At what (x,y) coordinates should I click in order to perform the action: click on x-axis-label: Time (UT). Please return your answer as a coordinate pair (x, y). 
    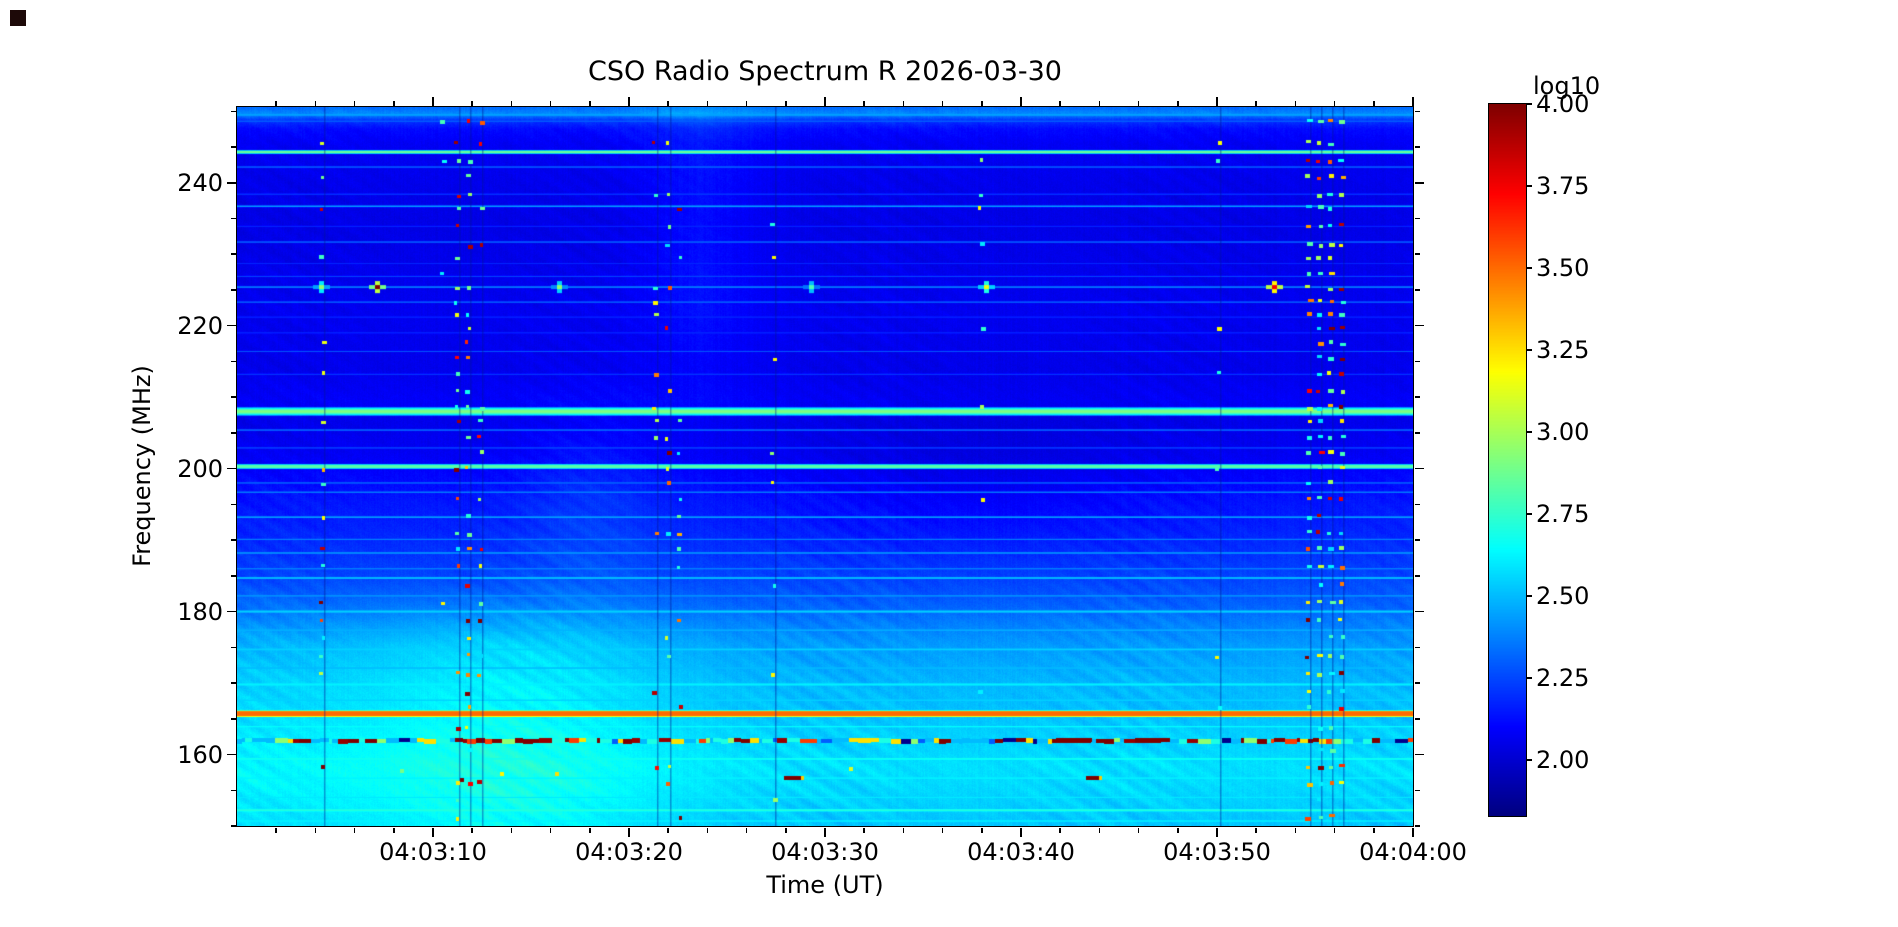
    Looking at the image, I should click on (825, 885).